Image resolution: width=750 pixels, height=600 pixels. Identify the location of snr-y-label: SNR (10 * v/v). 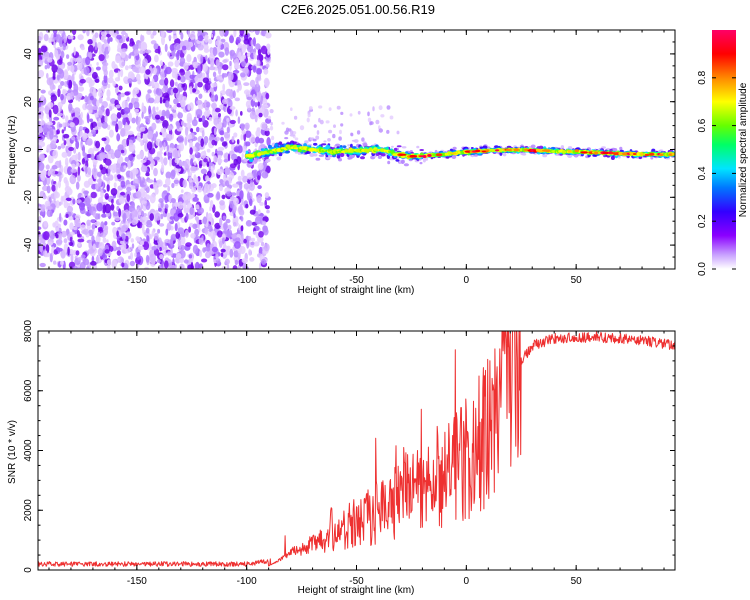
(12, 452).